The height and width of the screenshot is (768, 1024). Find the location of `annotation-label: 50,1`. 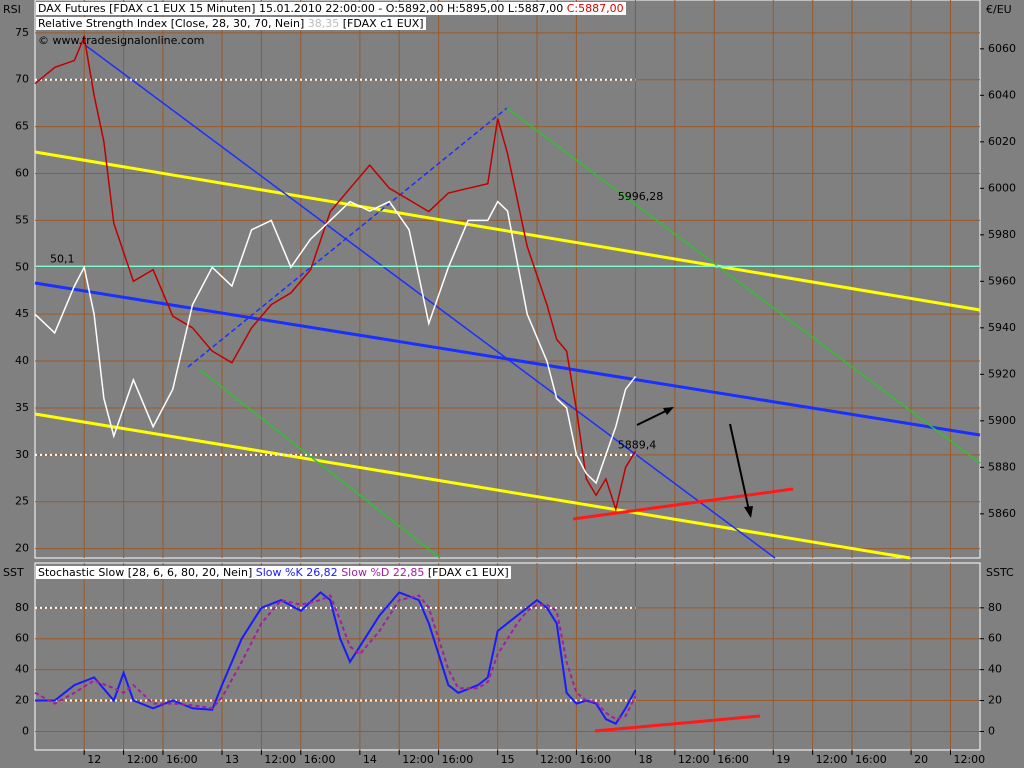

annotation-label: 50,1 is located at coordinates (62, 258).